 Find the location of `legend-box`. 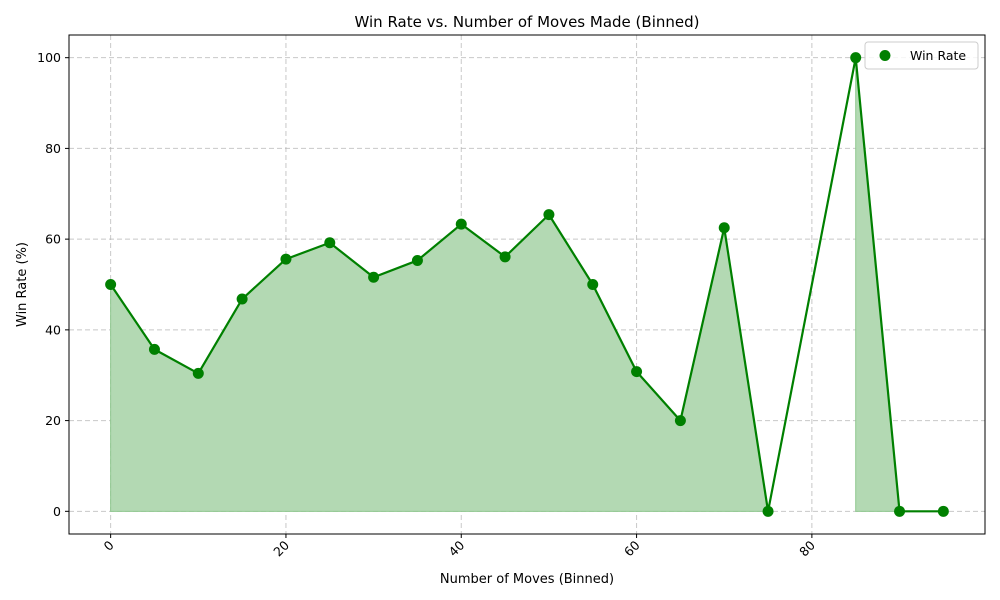

legend-box is located at coordinates (921, 55).